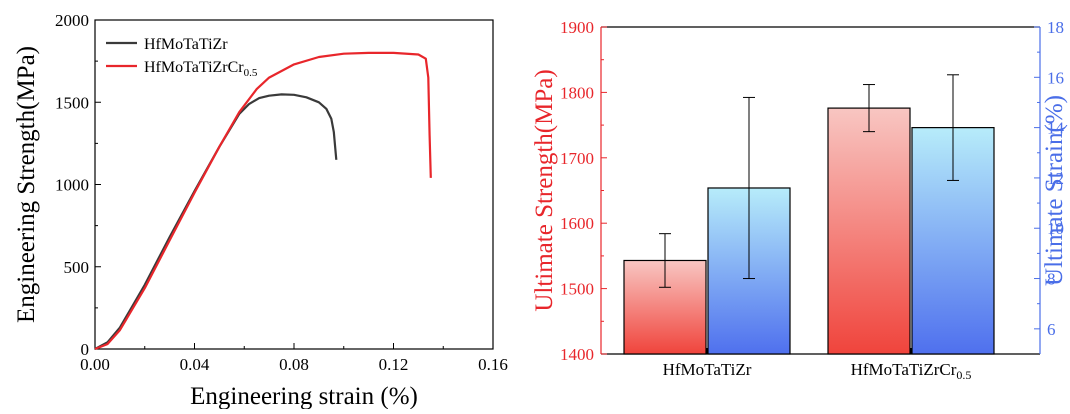 The width and height of the screenshot is (1070, 414). What do you see at coordinates (577, 223) in the screenshot?
I see `left-y-tick-label: 1600` at bounding box center [577, 223].